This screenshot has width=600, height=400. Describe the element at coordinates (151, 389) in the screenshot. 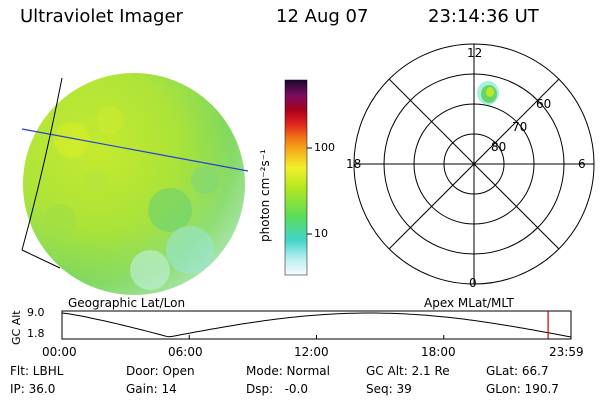

I see `info-gain: Gain: 14` at that location.